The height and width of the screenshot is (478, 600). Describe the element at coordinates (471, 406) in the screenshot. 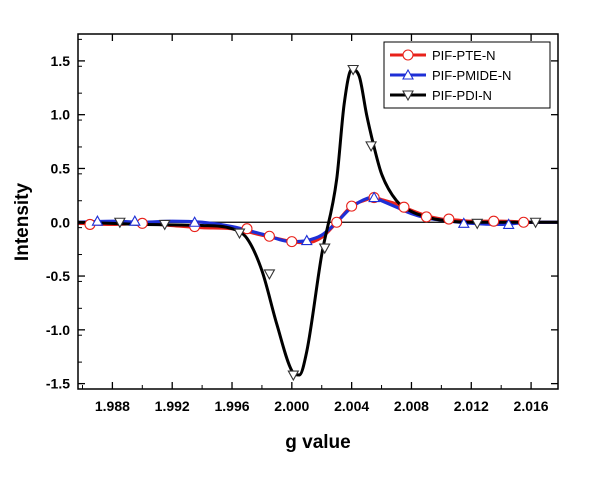

I see `x-tick-label: 2.012` at that location.